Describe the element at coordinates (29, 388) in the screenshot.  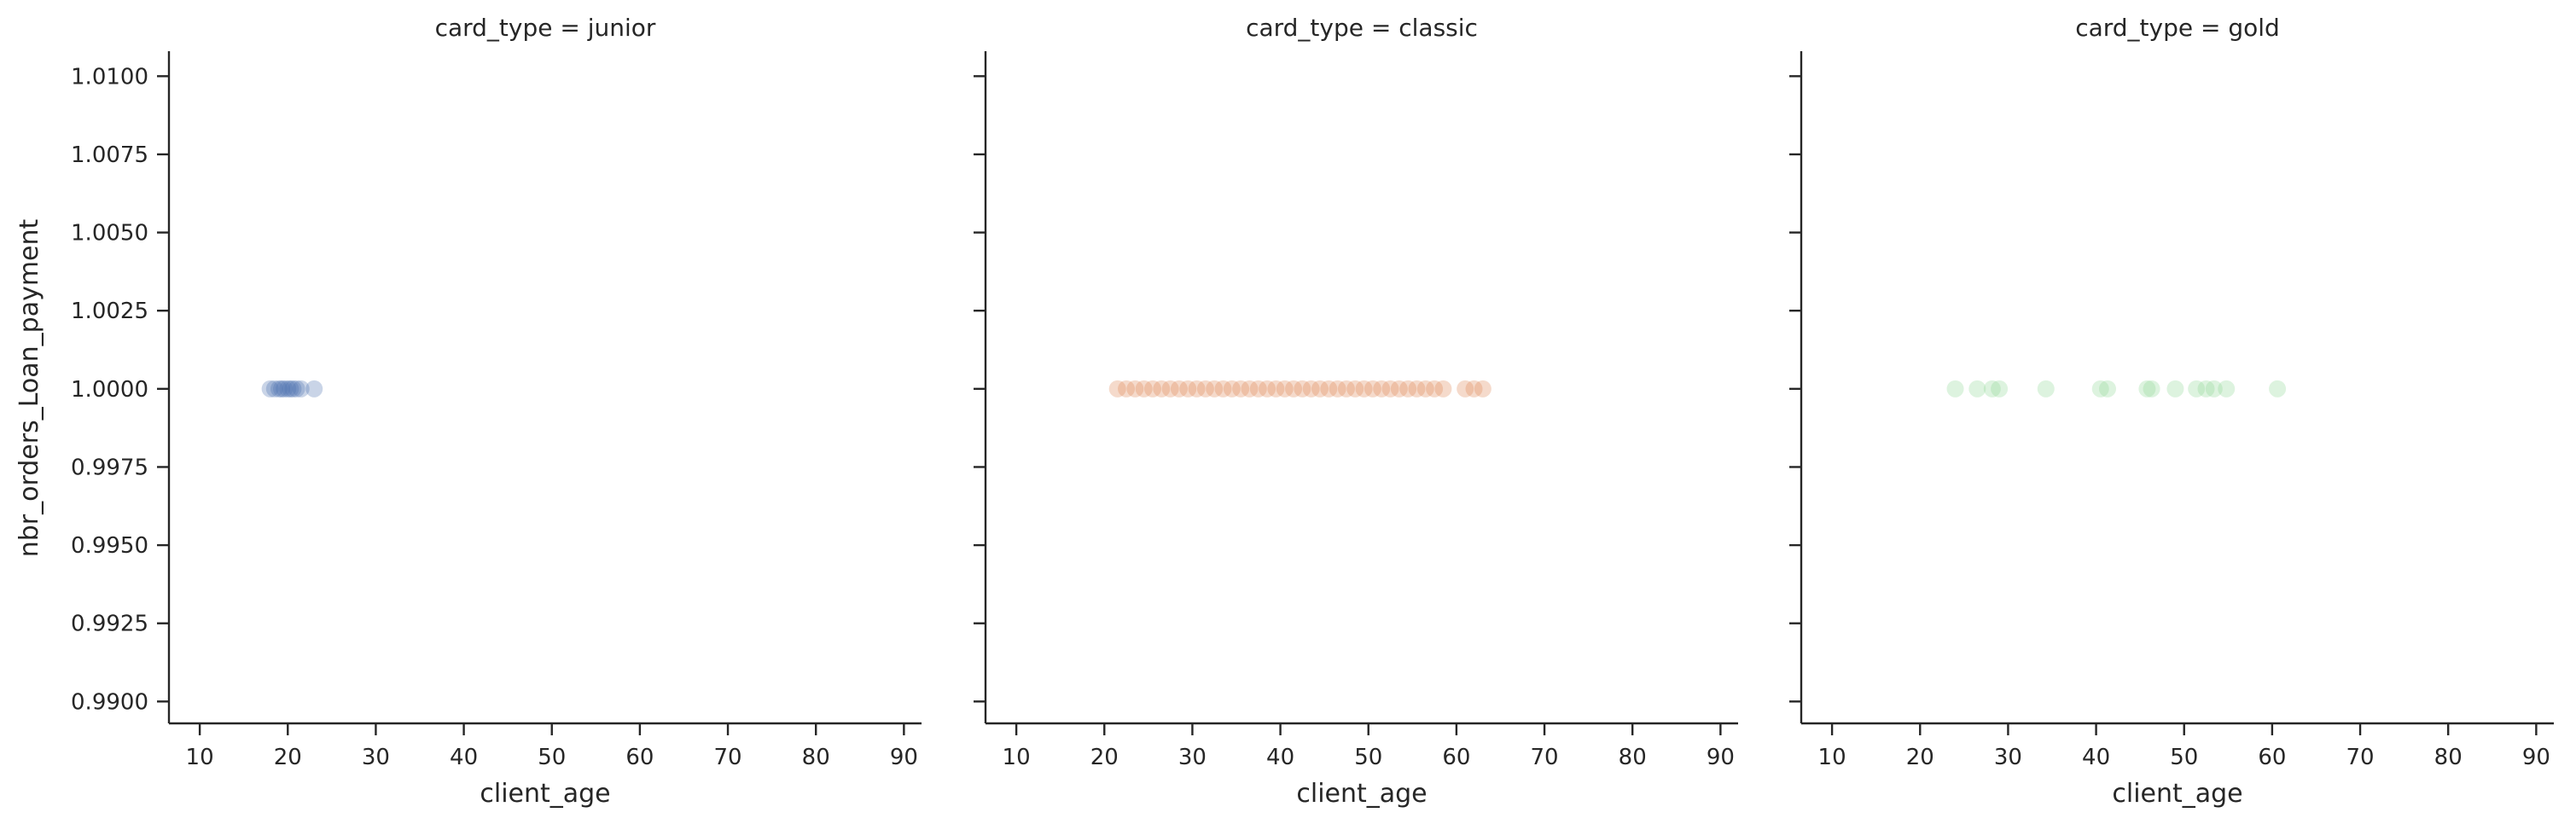
I see `y-axis-label: nbr_orders_Loan_payment` at that location.